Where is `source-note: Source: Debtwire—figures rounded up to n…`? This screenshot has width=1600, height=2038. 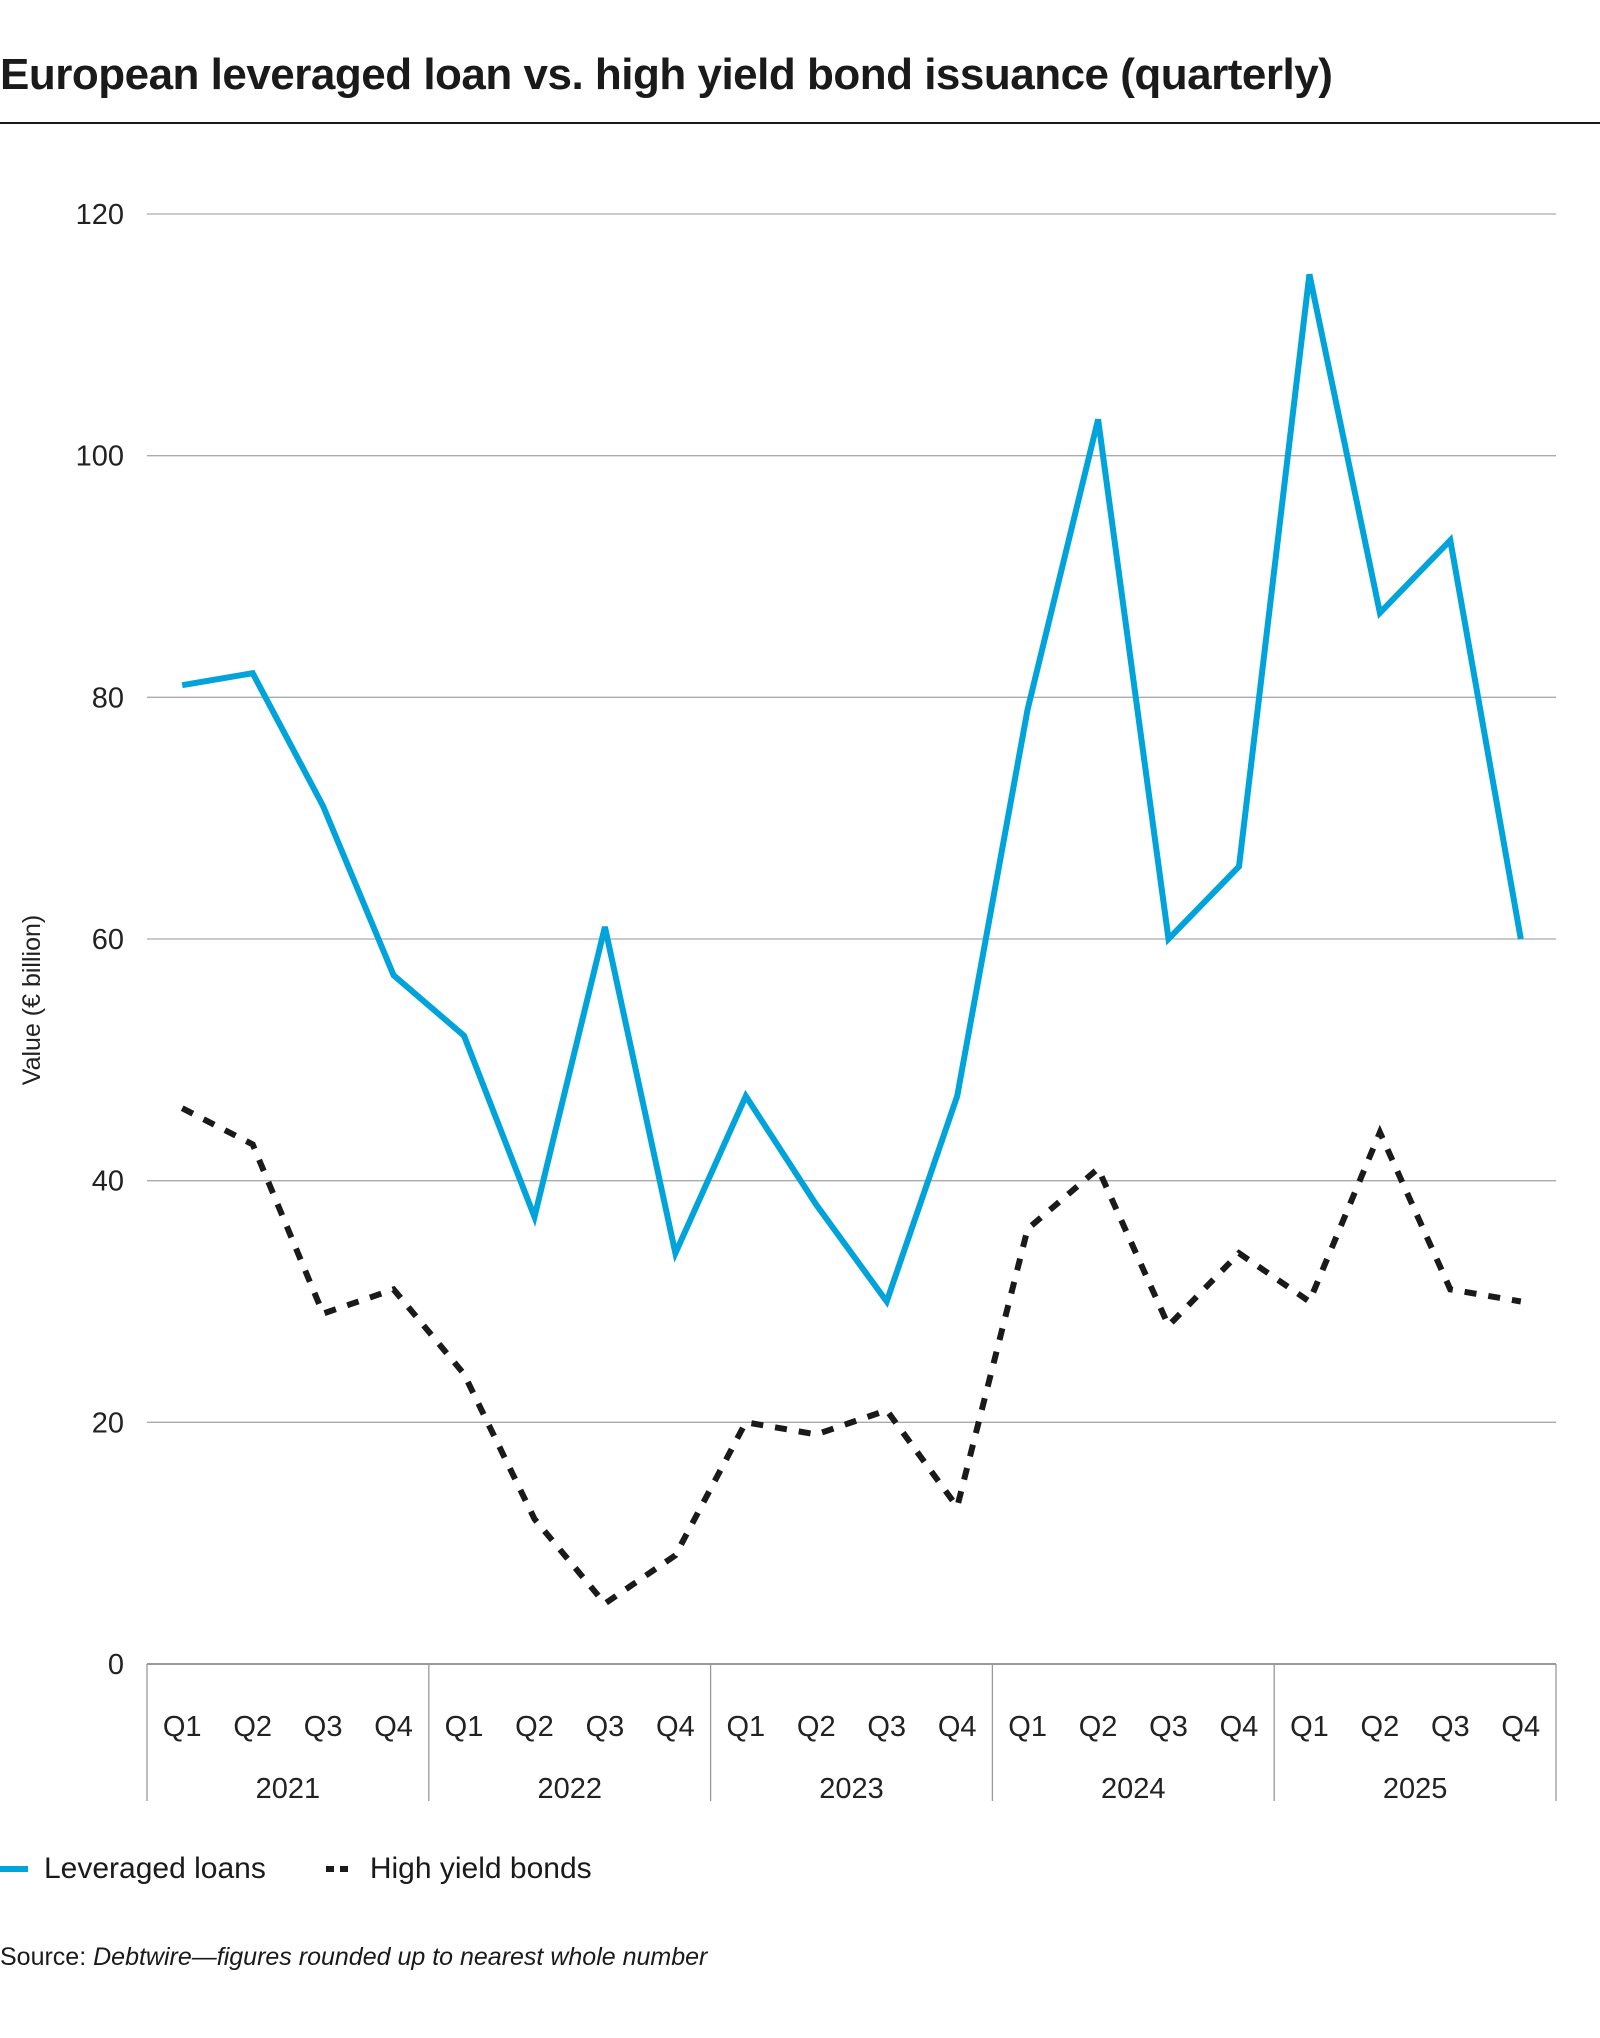 source-note: Source: Debtwire—figures rounded up to n… is located at coordinates (353, 1957).